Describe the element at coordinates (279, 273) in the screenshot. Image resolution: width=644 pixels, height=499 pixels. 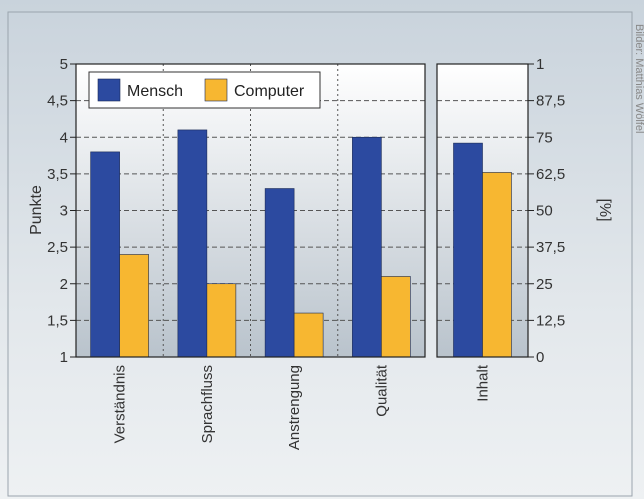
I see `bar-mensch-anstrengung` at that location.